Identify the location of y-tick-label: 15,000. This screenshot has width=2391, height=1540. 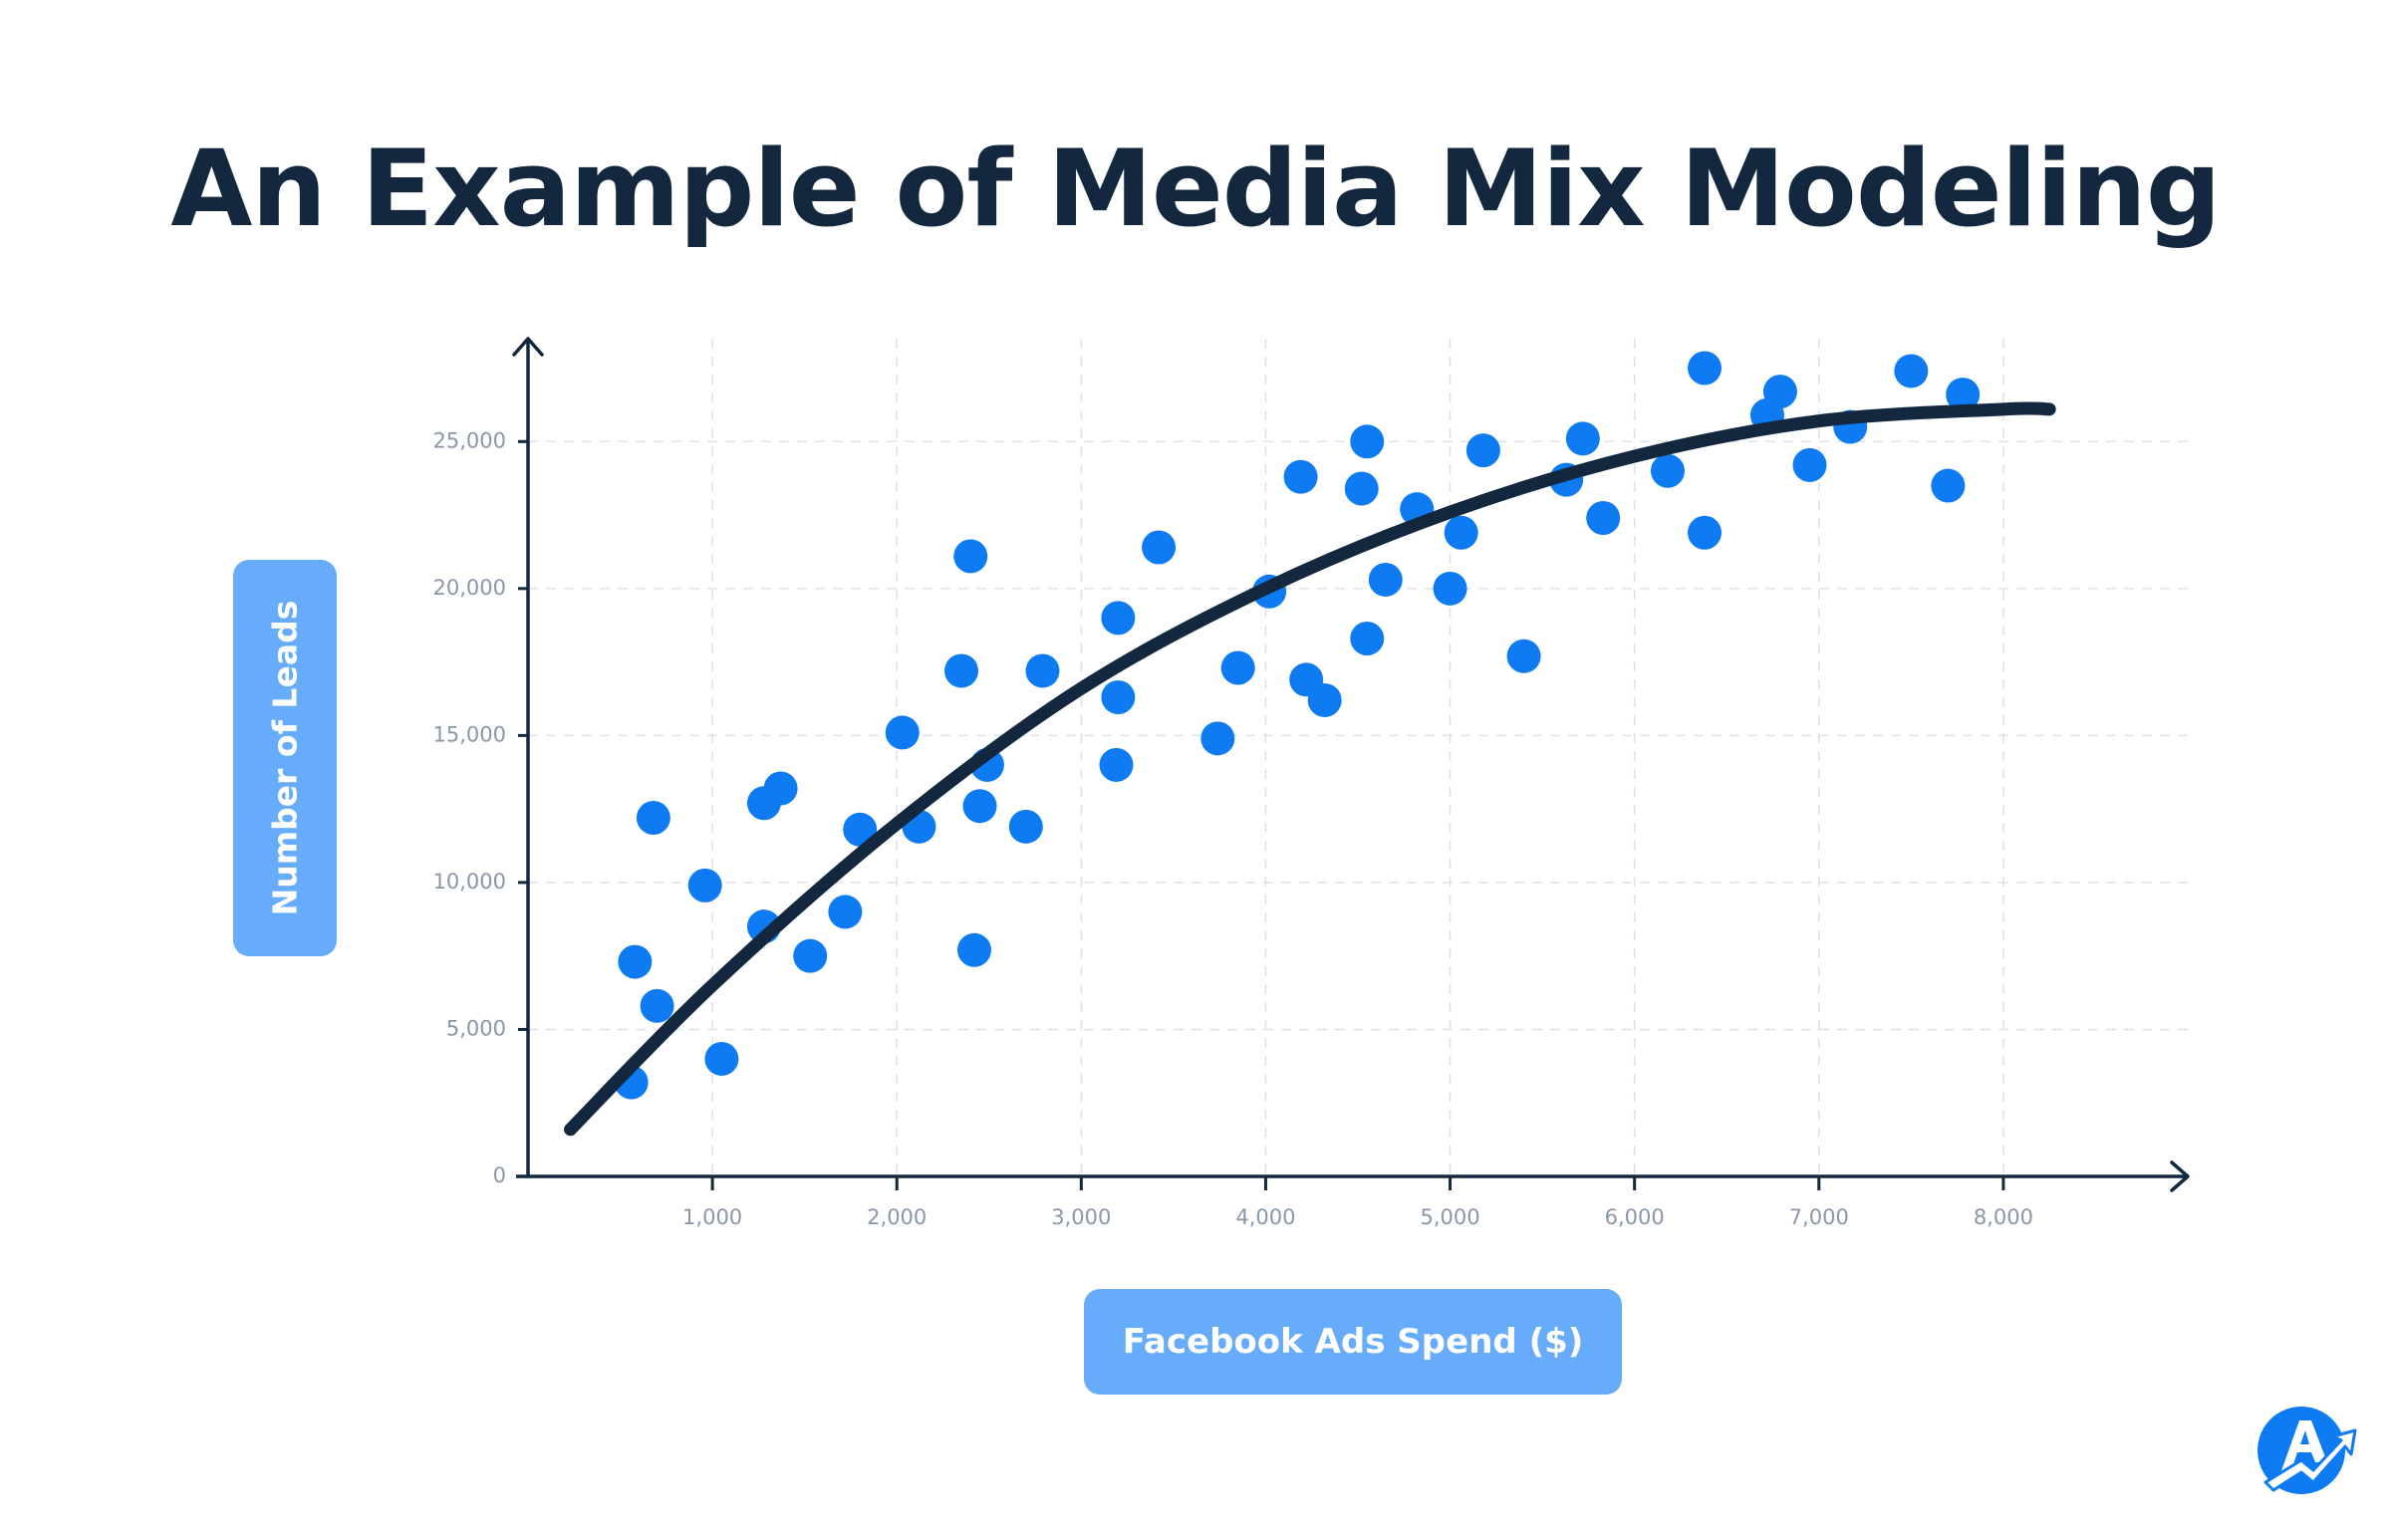
(469, 734).